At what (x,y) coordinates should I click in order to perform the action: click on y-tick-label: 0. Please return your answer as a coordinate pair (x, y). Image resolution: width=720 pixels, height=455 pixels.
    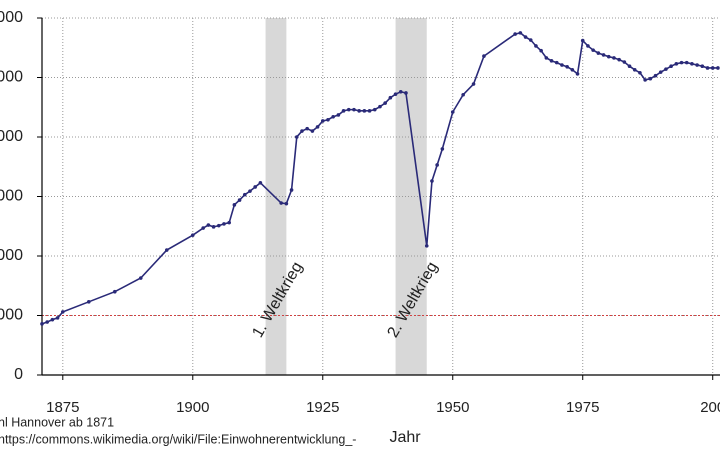
    Looking at the image, I should click on (18, 374).